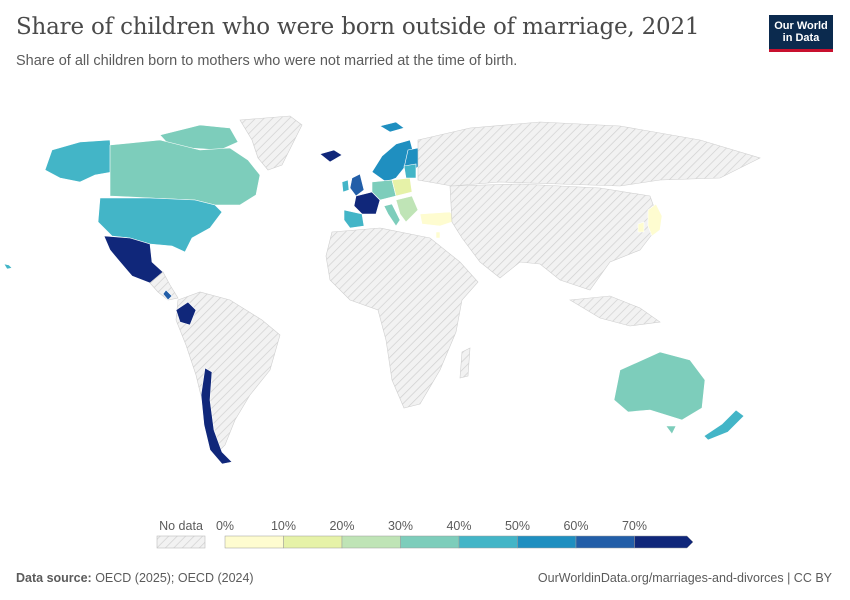  What do you see at coordinates (655, 220) in the screenshot?
I see `japan-region` at bounding box center [655, 220].